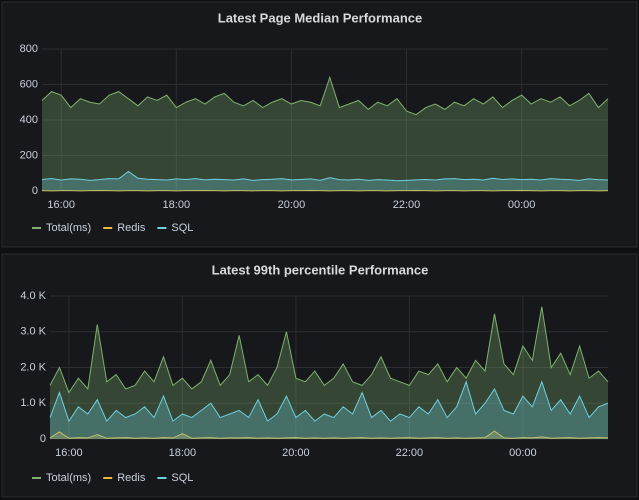 This screenshot has height=500, width=639. Describe the element at coordinates (29, 155) in the screenshot. I see `y-tick-label: 200` at that location.